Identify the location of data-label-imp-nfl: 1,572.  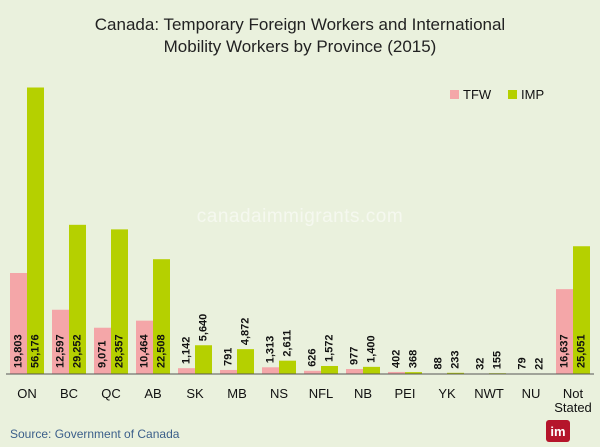
(329, 348).